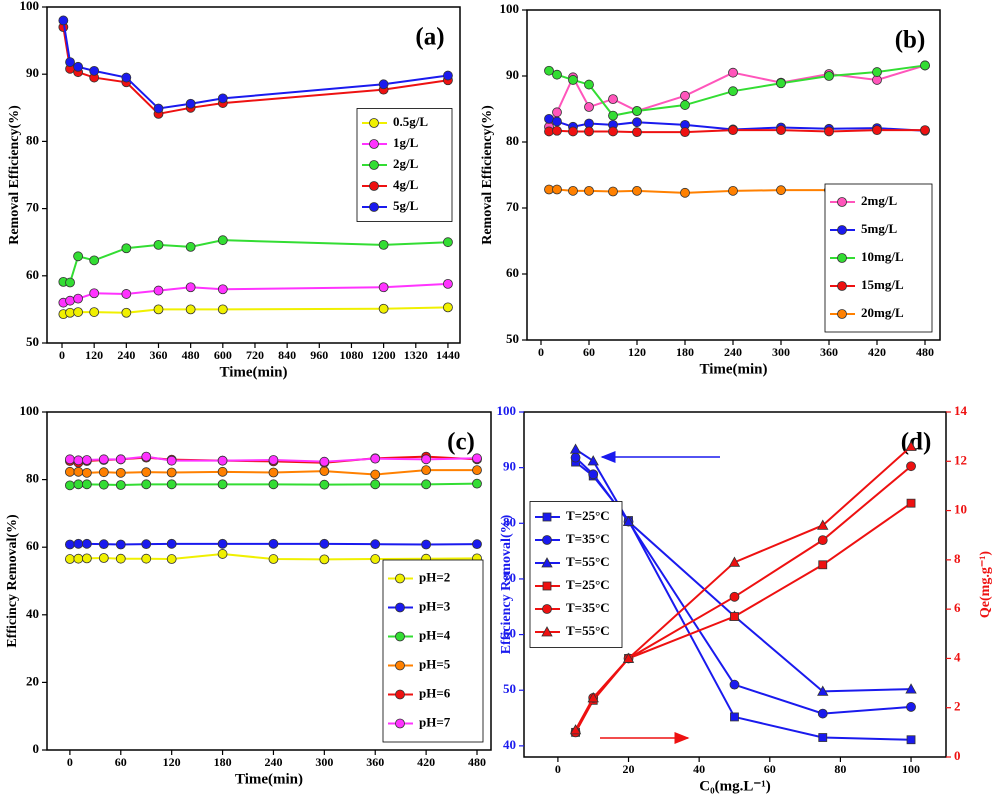 The height and width of the screenshot is (810, 1001). Describe the element at coordinates (507, 410) in the screenshot. I see `y-tick-label: 100` at that location.